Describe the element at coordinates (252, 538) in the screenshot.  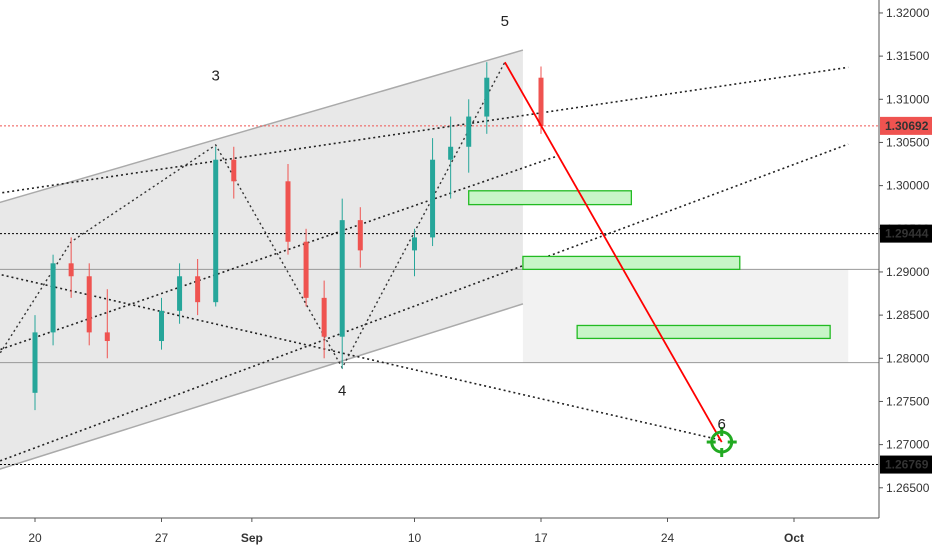
I see `x-tick-label: Sep` at that location.